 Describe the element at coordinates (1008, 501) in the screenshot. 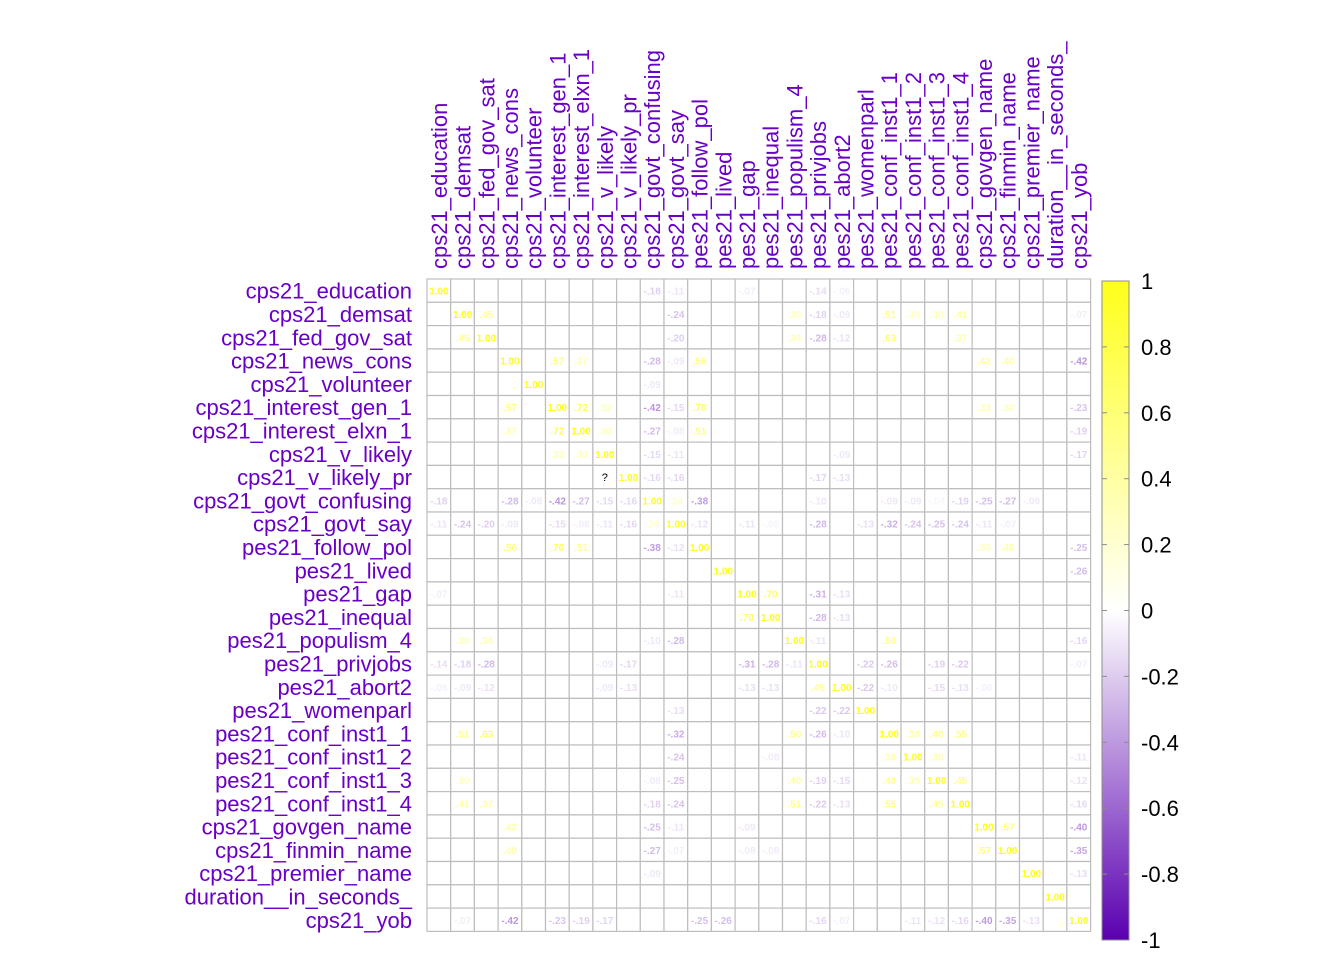

I see `correlation-value: -.27` at that location.